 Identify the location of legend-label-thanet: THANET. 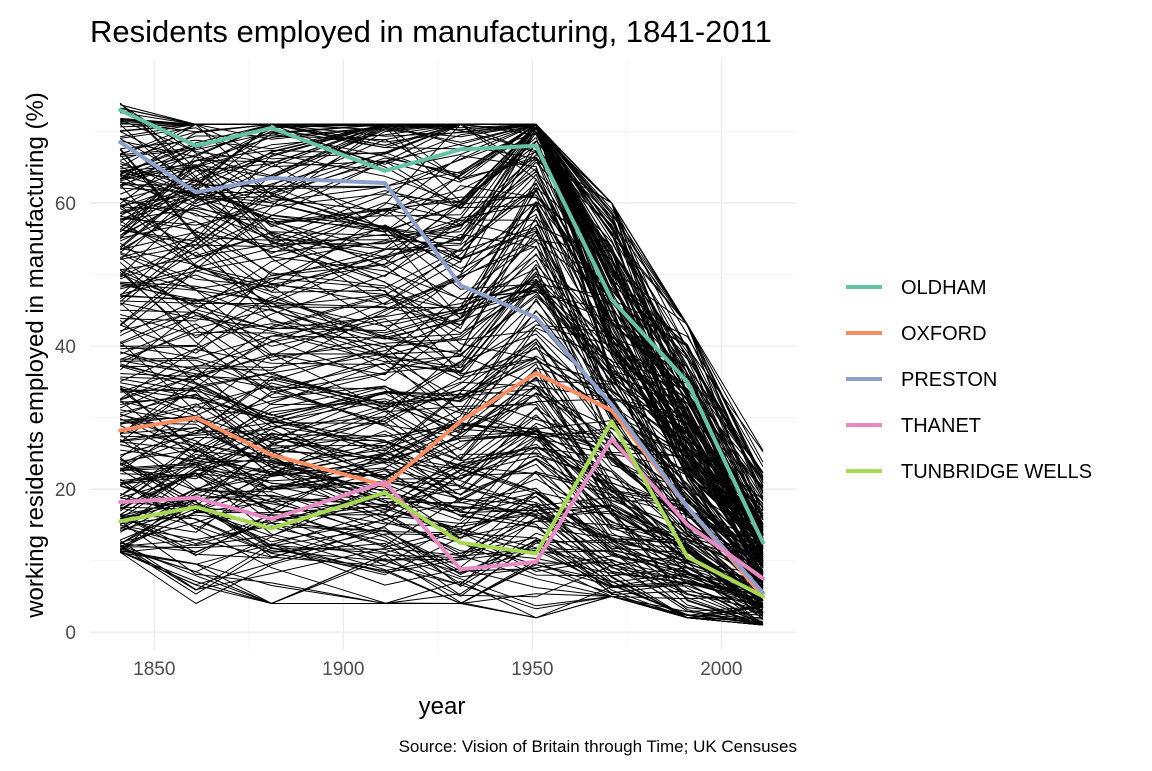
(941, 426).